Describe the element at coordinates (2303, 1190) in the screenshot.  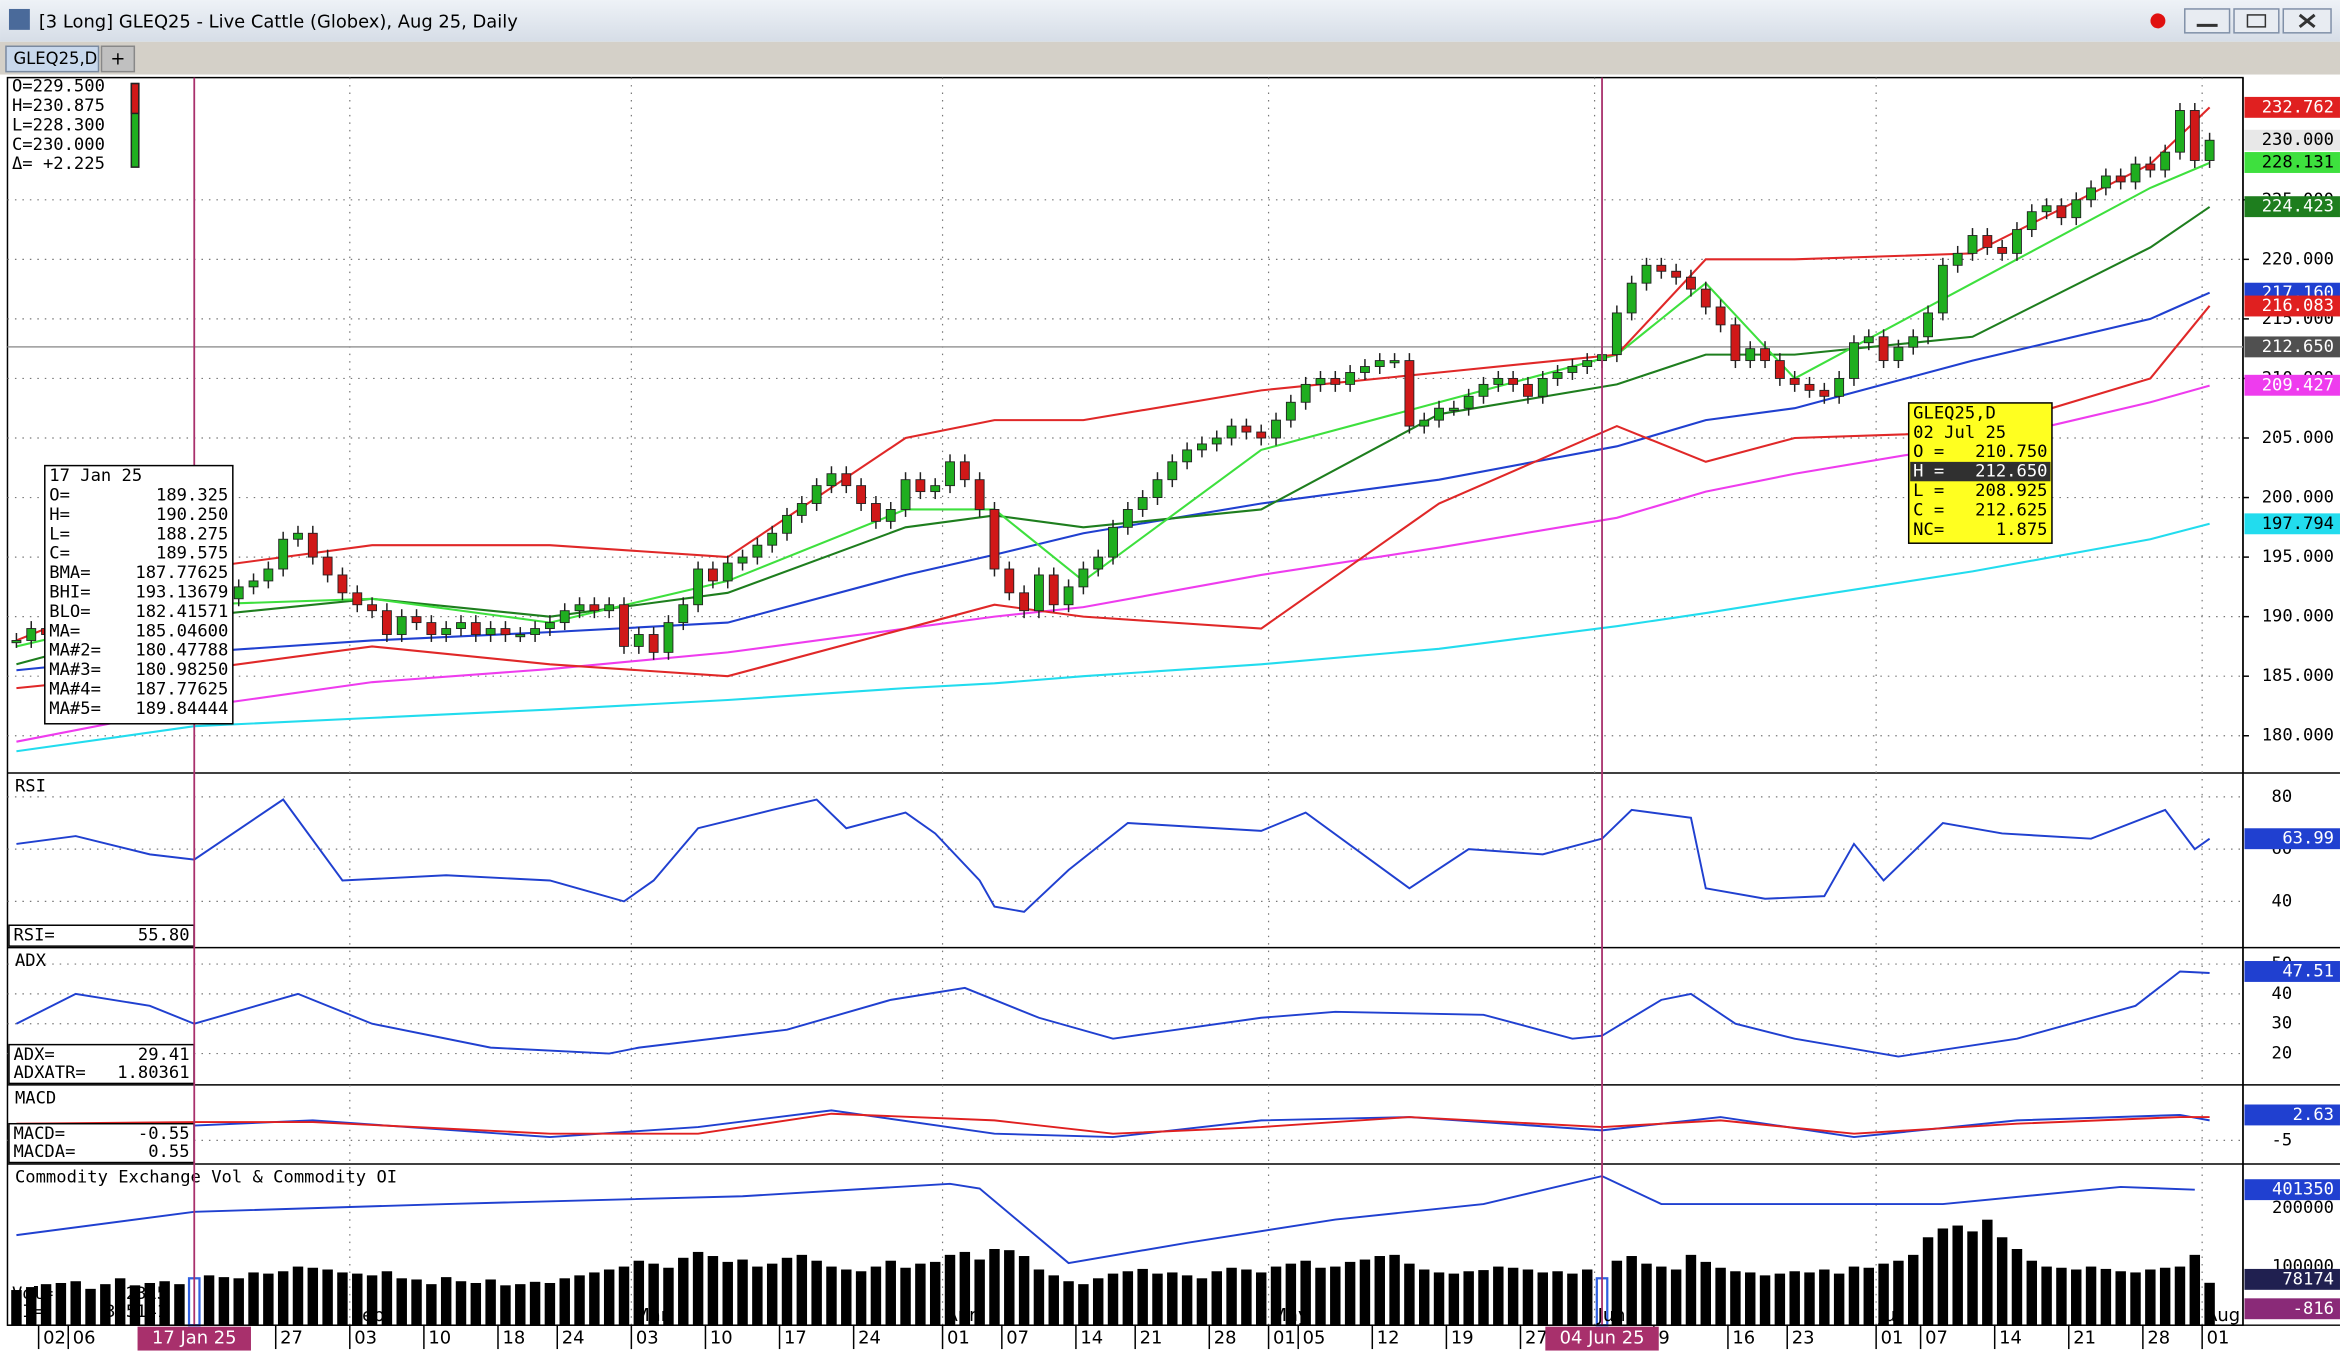
I see `price-tag-label: 401350` at that location.